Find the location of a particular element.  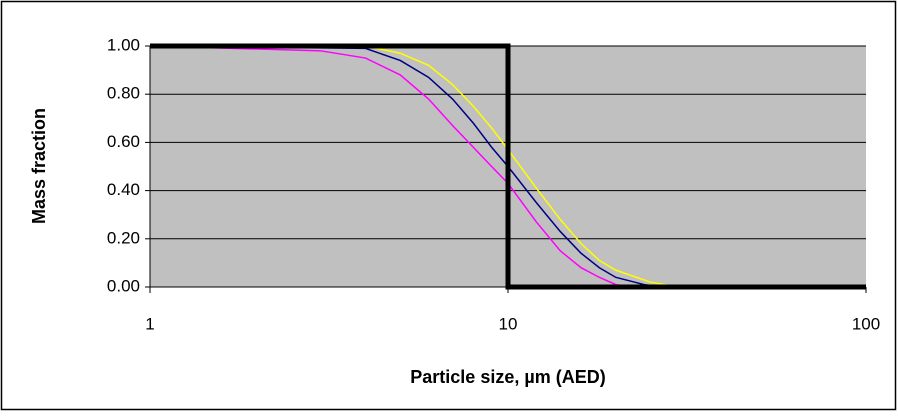

x-axis-label: Particle size, µm (AED) is located at coordinates (507, 377).